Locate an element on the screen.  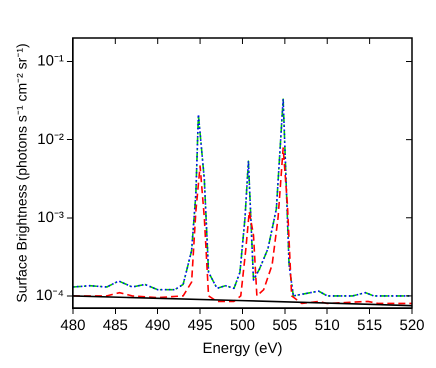
x-tick-label: 490 is located at coordinates (157, 325).